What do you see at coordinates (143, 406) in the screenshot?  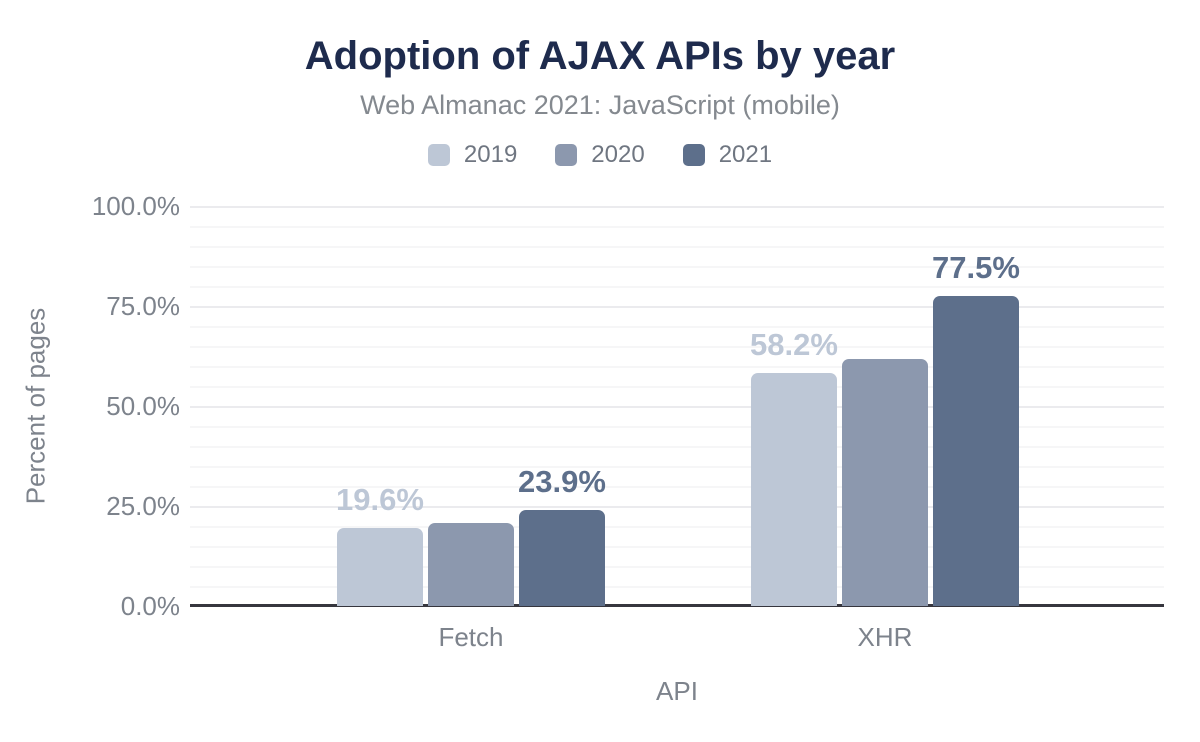 I see `y-tick-50.0%: 50.0%` at bounding box center [143, 406].